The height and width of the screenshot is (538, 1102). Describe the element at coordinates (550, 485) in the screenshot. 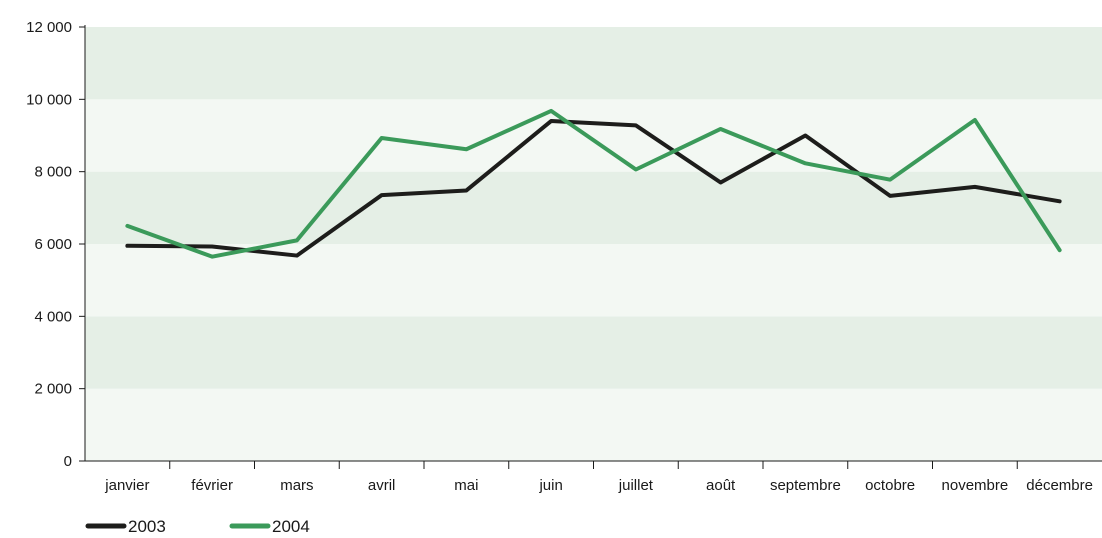

I see `x-tick-label: juin` at that location.